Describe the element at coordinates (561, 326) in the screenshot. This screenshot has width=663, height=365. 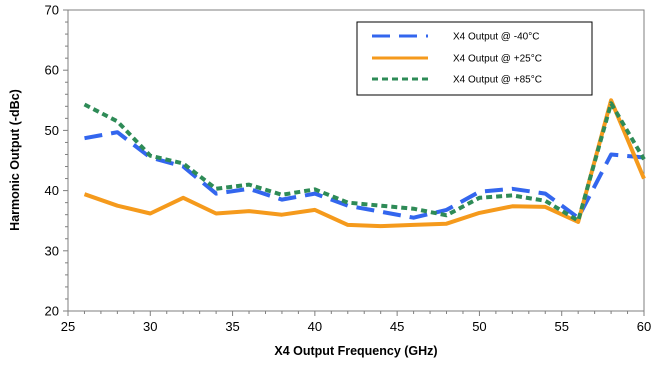
I see `x-tick-label: 55` at that location.